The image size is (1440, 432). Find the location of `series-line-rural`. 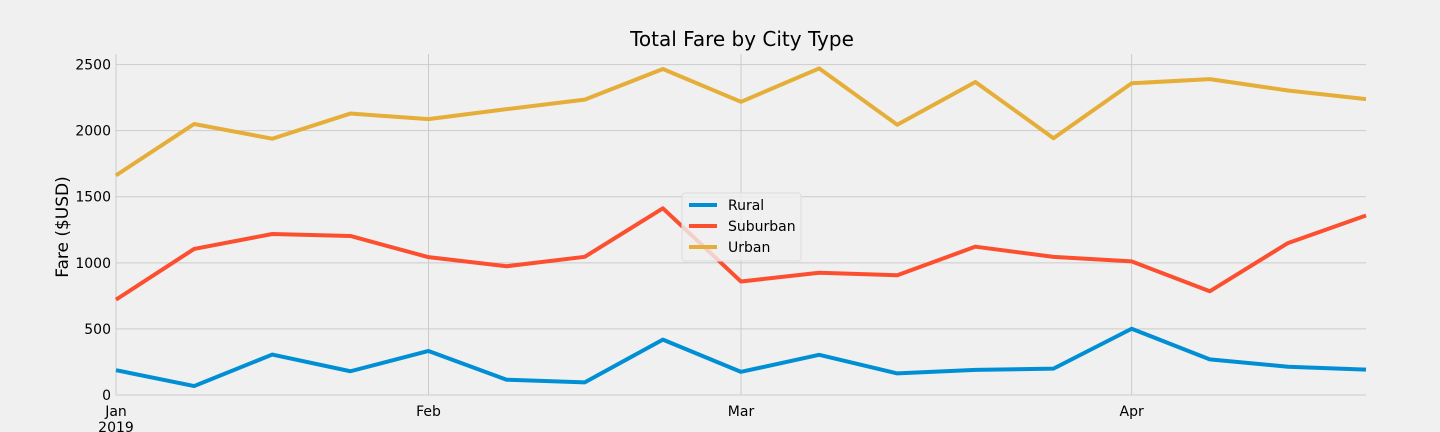

series-line-rural is located at coordinates (741, 357).